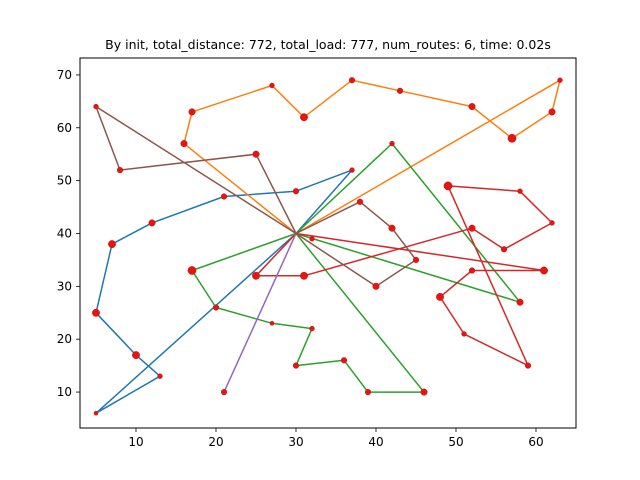 This screenshot has height=480, width=640. What do you see at coordinates (64, 339) in the screenshot?
I see `y-tick-label: 20` at bounding box center [64, 339].